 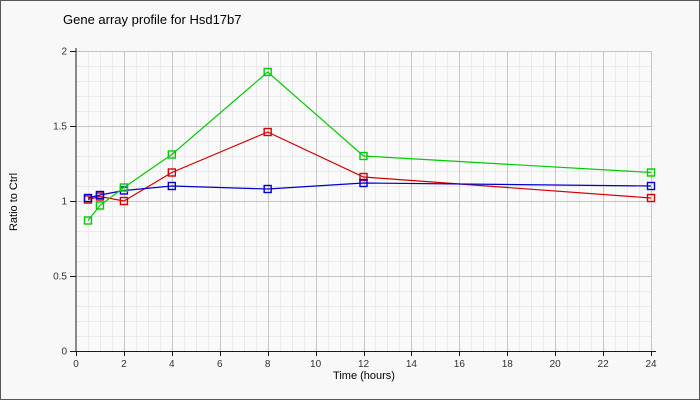 What do you see at coordinates (60, 277) in the screenshot?
I see `y-tick-label: 0.5` at bounding box center [60, 277].